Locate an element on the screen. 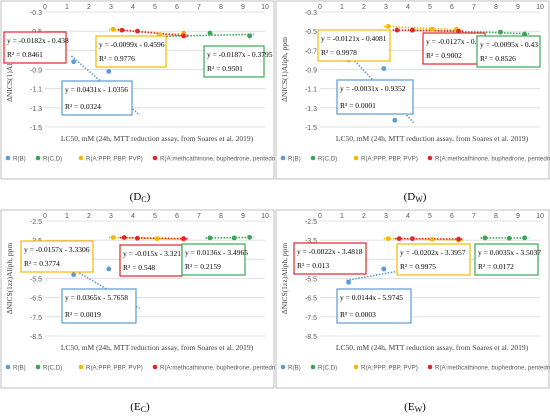 The width and height of the screenshot is (550, 419). r-squared-text: R² = 0.8526 is located at coordinates (498, 58).